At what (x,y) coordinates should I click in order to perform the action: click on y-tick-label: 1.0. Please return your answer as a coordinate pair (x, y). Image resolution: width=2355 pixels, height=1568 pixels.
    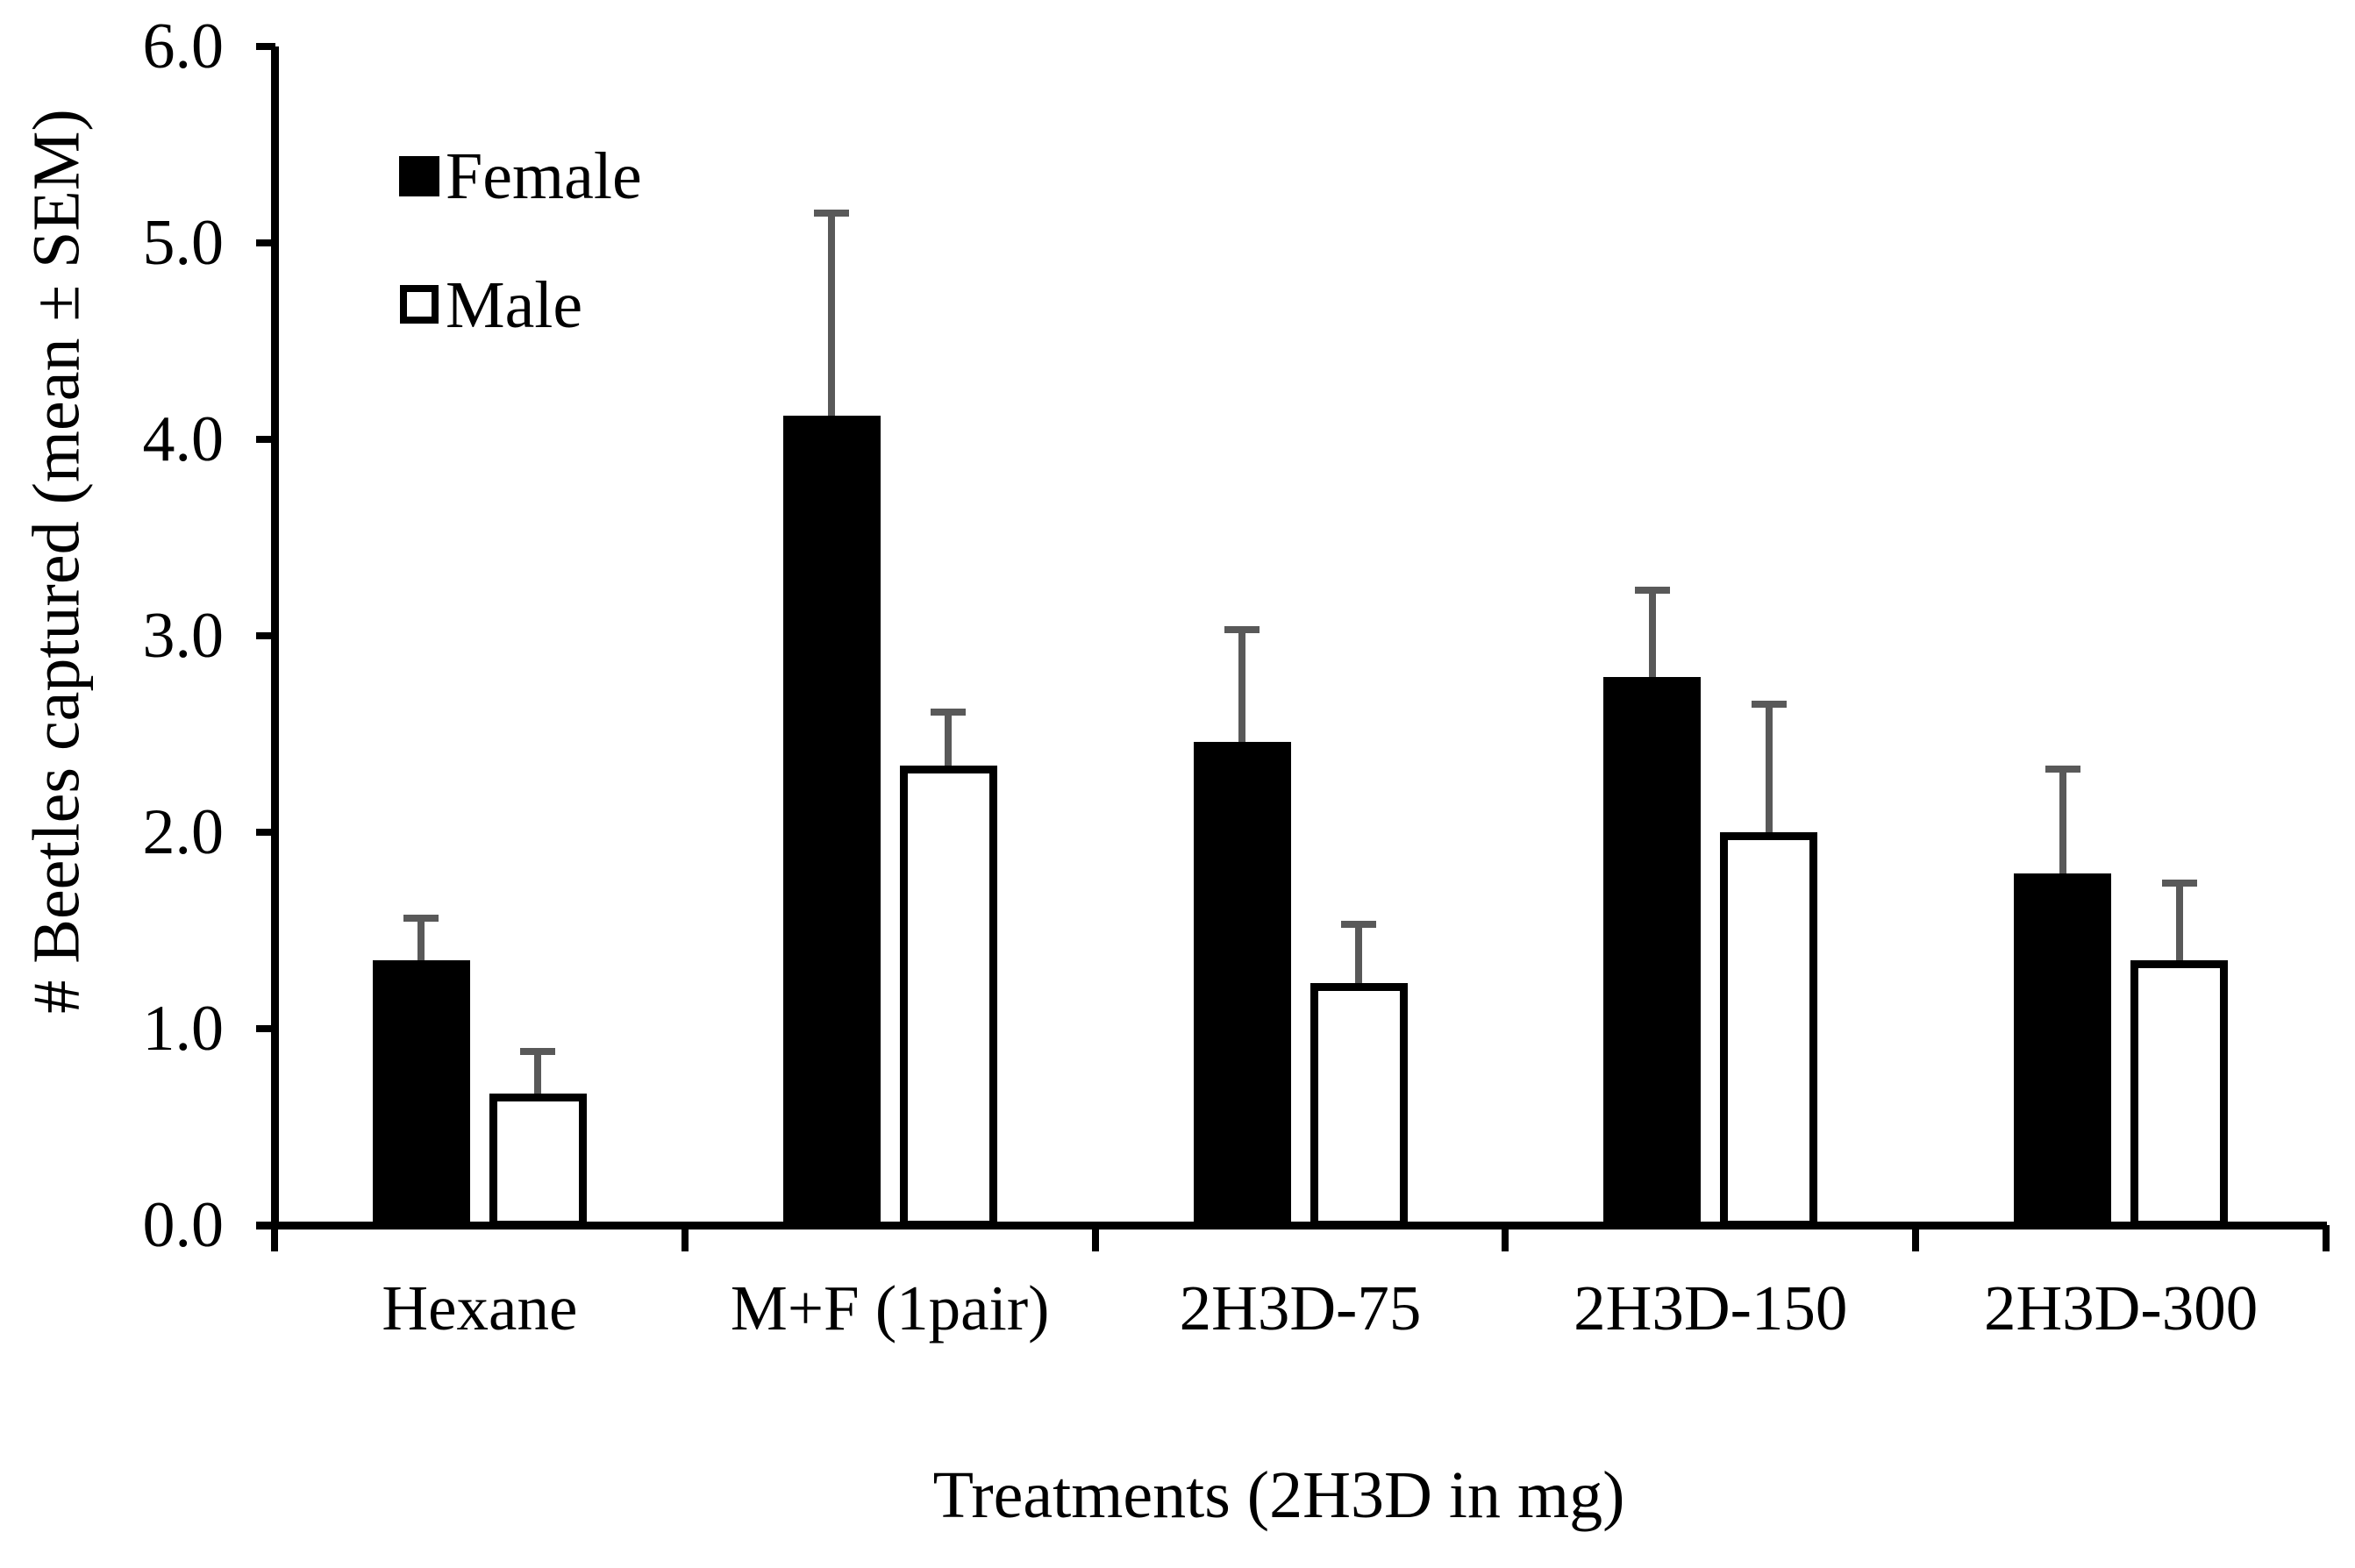
    Looking at the image, I should click on (183, 1029).